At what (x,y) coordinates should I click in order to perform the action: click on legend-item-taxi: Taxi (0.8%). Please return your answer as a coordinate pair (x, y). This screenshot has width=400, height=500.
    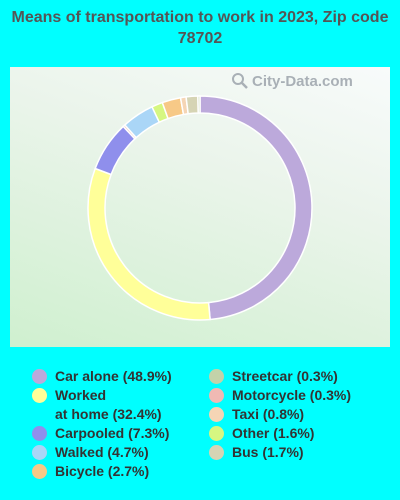
    Looking at the image, I should click on (256, 414).